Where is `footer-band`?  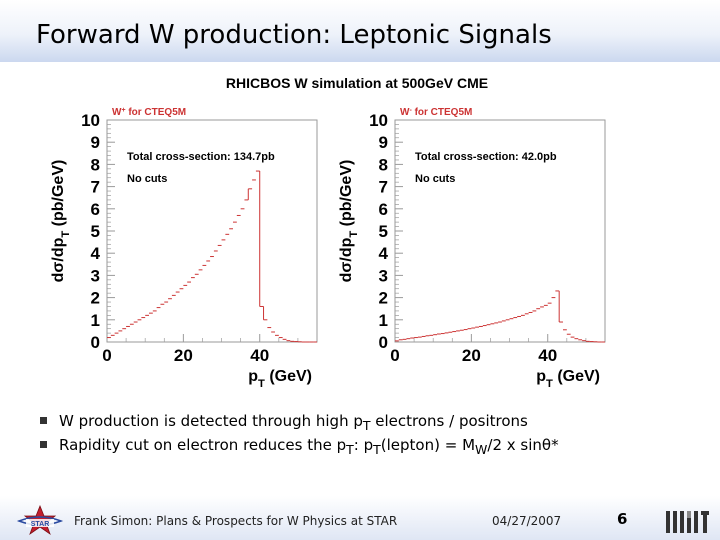 footer-band is located at coordinates (360, 518).